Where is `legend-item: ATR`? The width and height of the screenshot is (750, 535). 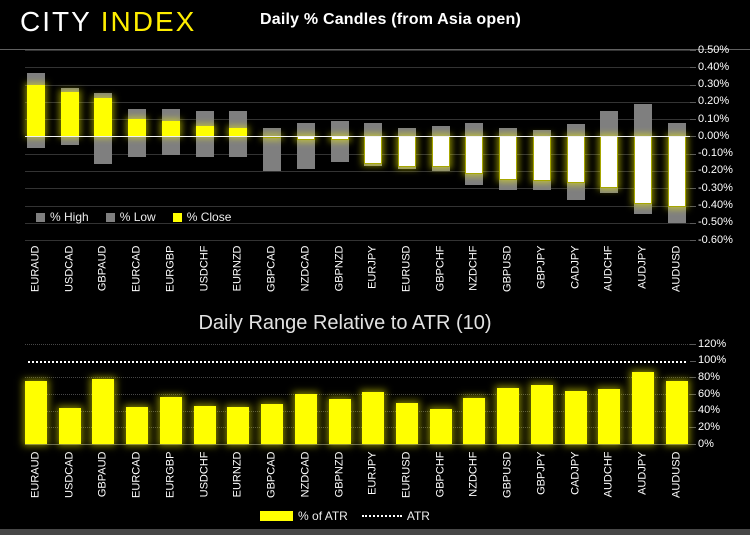 legend-item: ATR is located at coordinates (395, 516).